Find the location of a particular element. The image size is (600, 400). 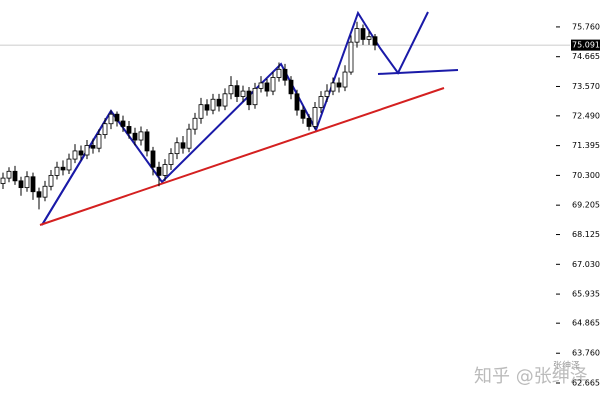

y-tick-label: 69.205 is located at coordinates (586, 205).